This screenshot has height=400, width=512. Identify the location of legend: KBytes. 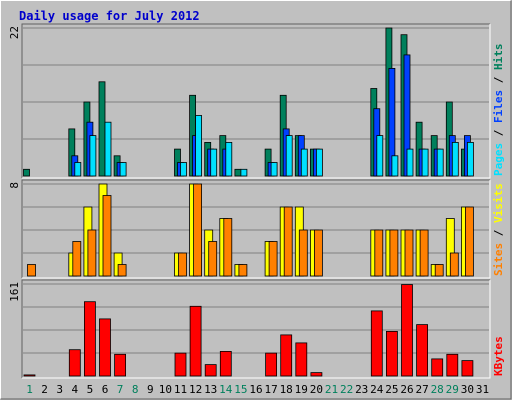
(498, 356).